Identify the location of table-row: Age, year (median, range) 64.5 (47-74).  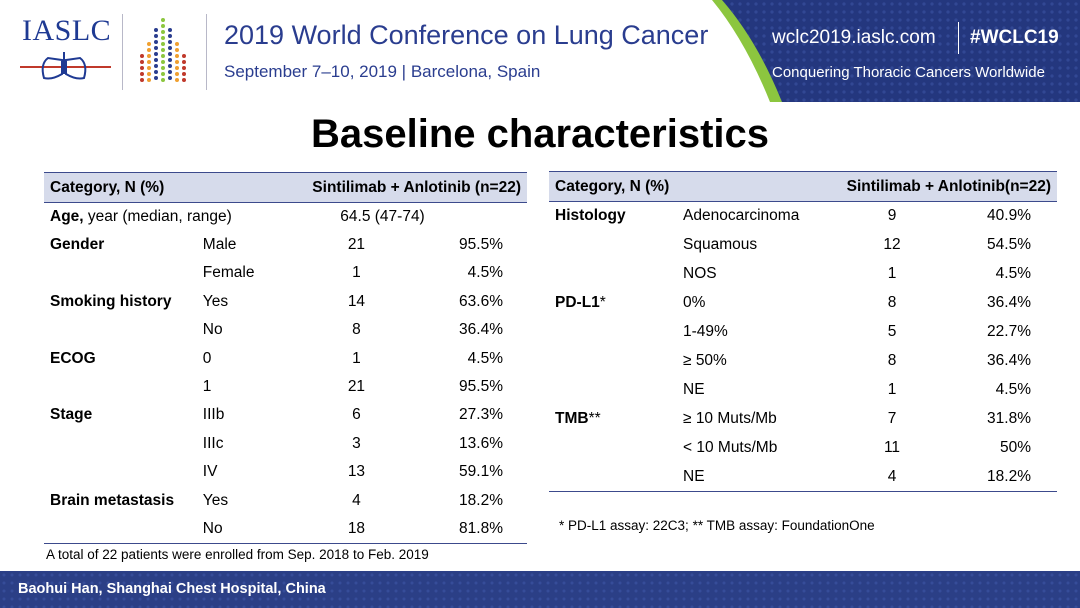
(285, 217).